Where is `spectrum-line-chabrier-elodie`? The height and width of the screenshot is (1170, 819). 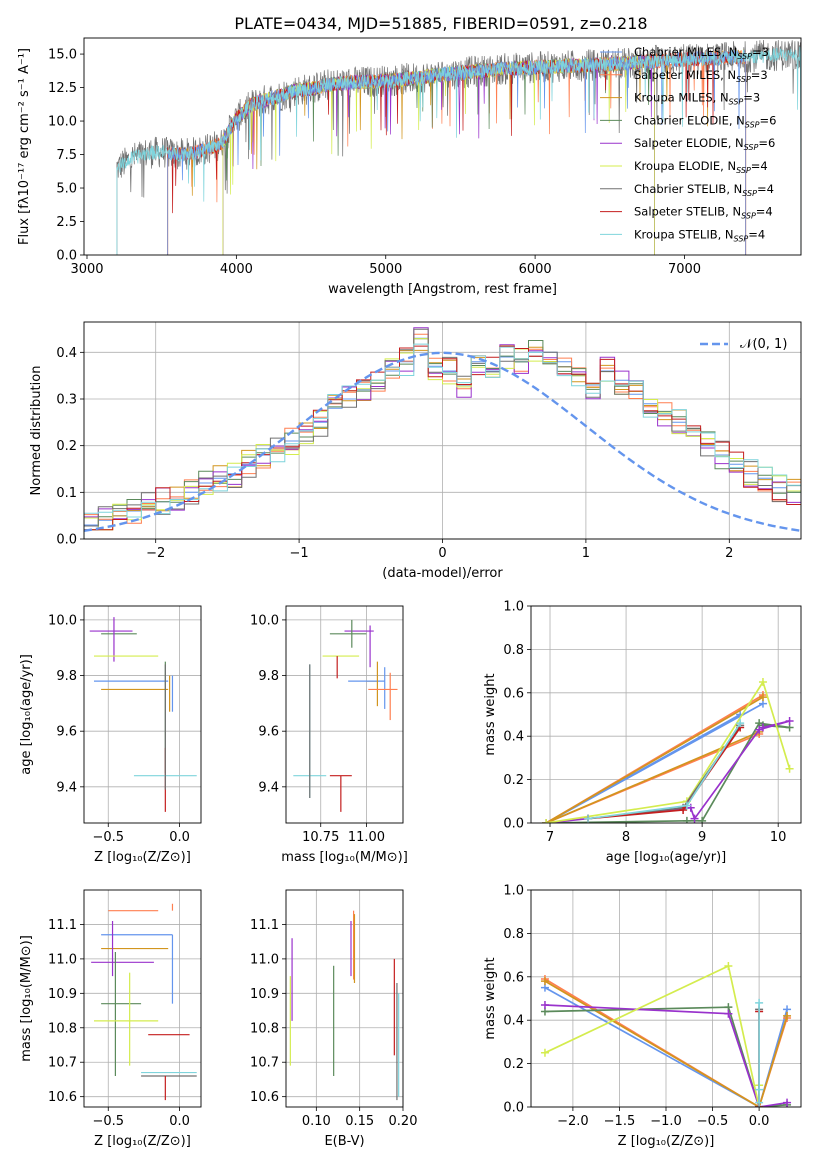
spectrum-line-chabrier-elodie is located at coordinates (438, 154).